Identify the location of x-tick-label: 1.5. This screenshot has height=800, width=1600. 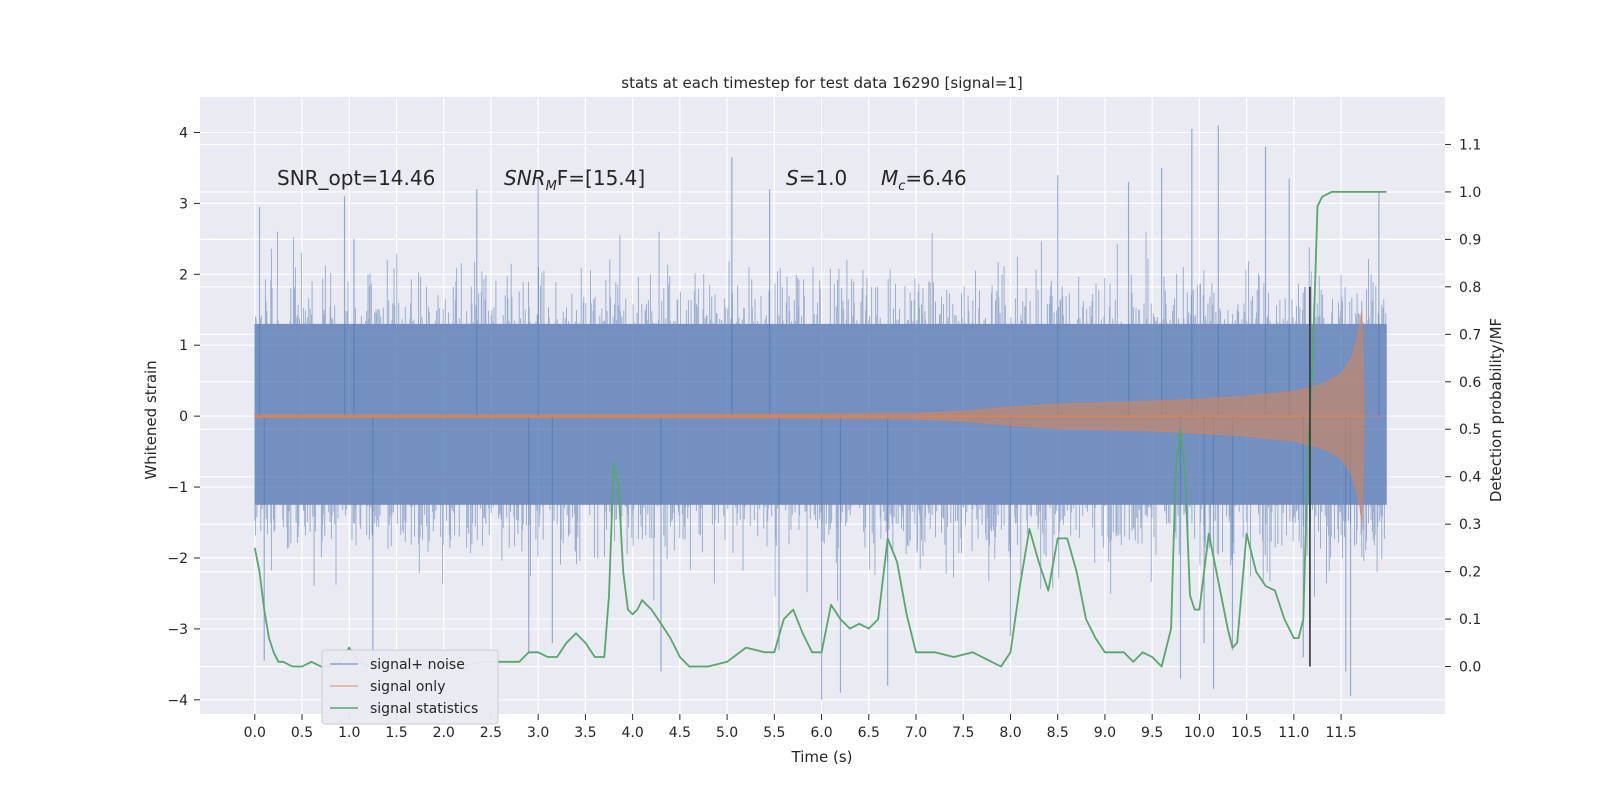
(396, 733).